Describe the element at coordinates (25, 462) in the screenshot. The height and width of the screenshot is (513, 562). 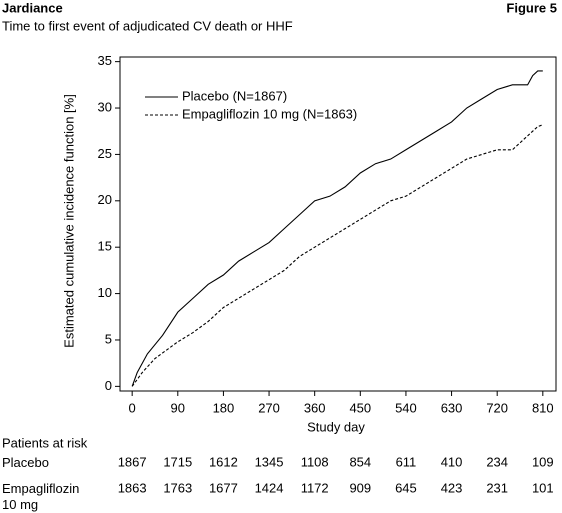
I see `risk-row-label: Placebo` at that location.